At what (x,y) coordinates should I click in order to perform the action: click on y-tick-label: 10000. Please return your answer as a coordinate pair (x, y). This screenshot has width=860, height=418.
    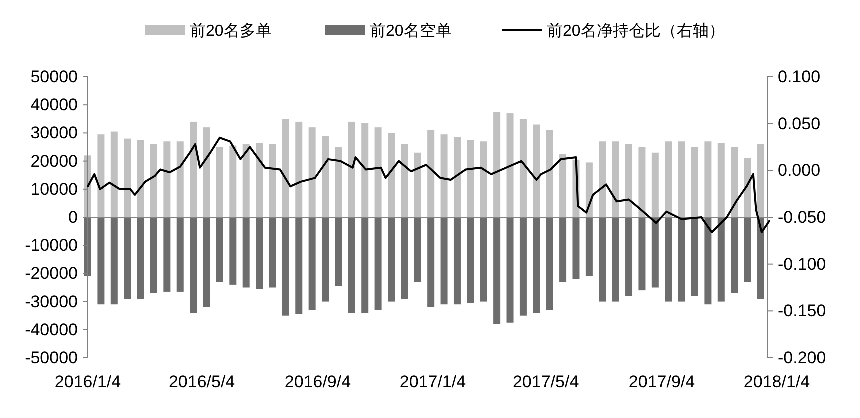
    Looking at the image, I should click on (54, 189).